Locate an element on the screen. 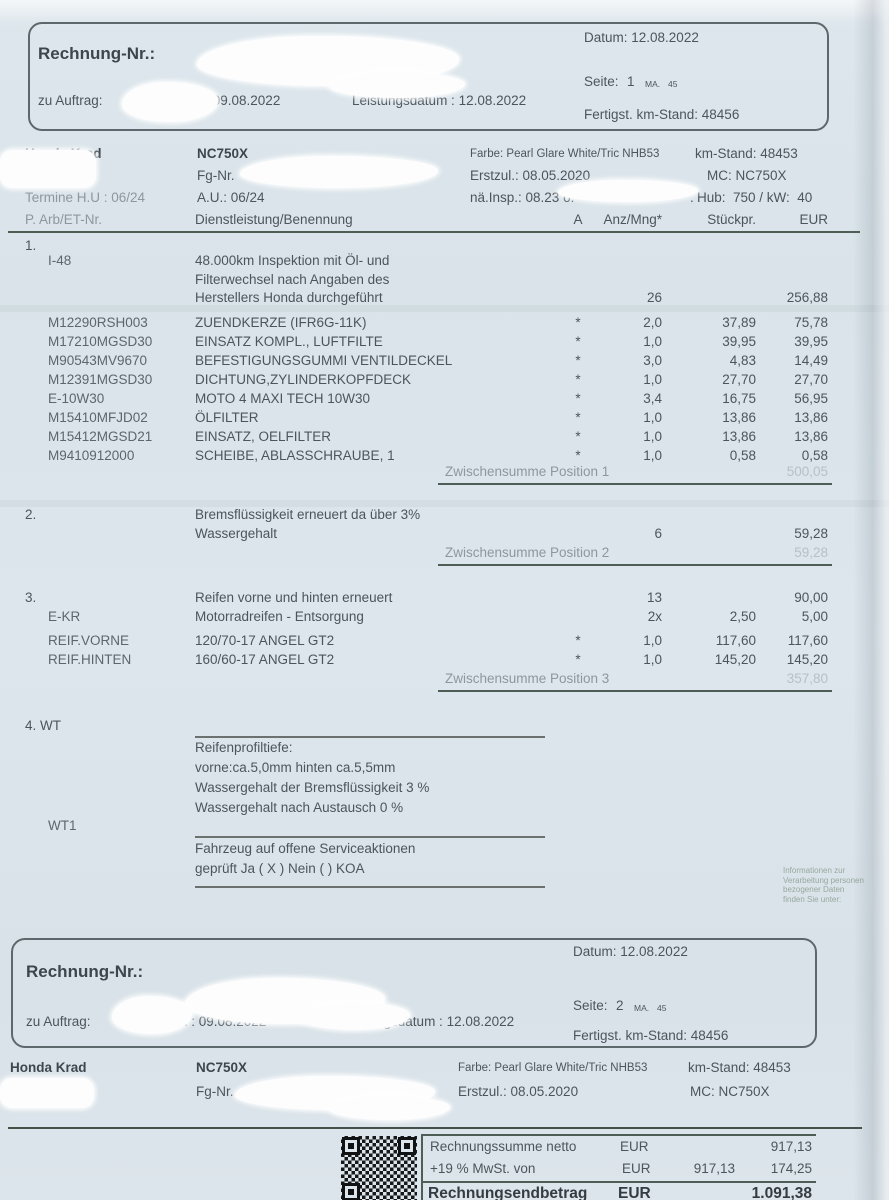 The image size is (889, 1200). totals-final-row: Rechnungsendbetrag EUR 1.091,38 is located at coordinates (444, 1192).